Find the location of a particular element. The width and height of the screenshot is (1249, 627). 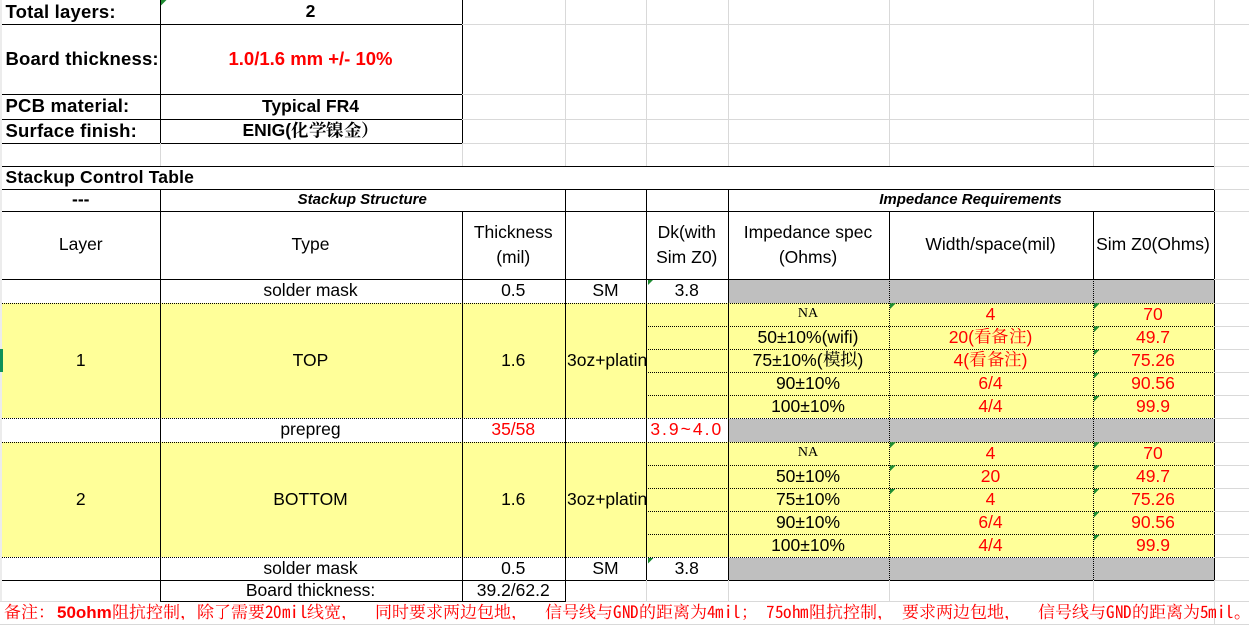

layer2-imp-2-spec: 75±10% is located at coordinates (808, 499).